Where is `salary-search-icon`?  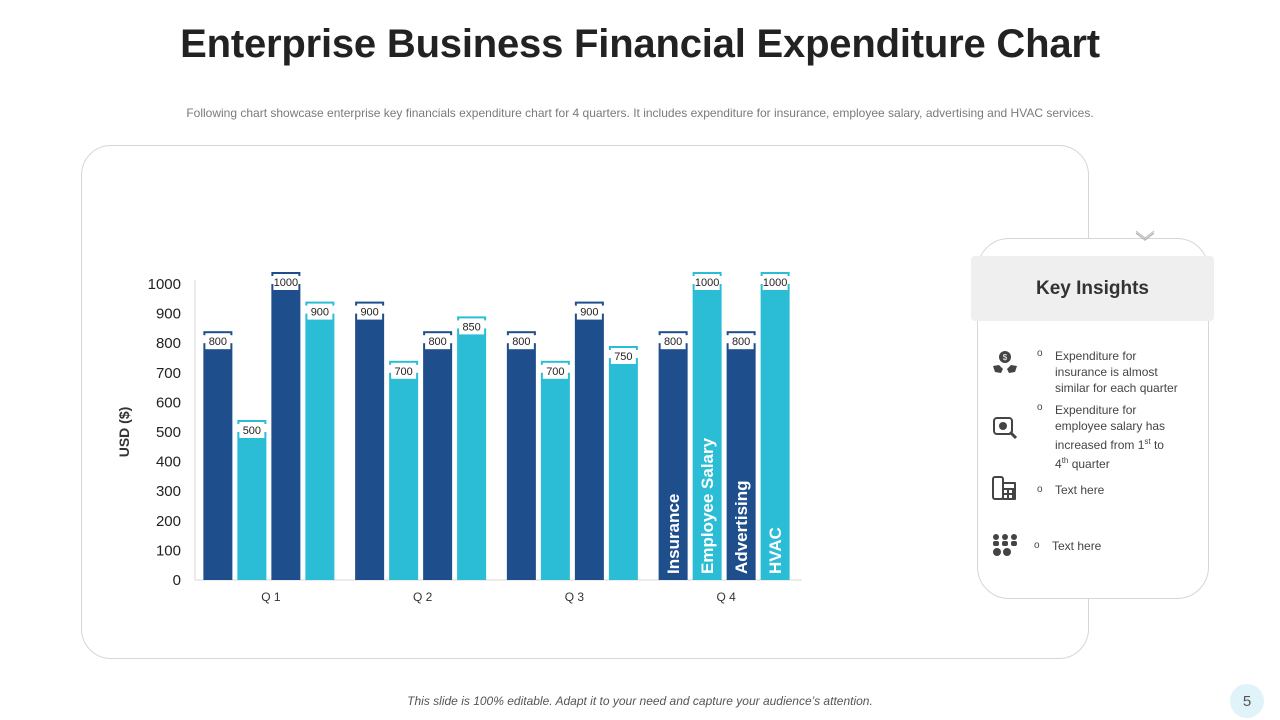
salary-search-icon is located at coordinates (1005, 428).